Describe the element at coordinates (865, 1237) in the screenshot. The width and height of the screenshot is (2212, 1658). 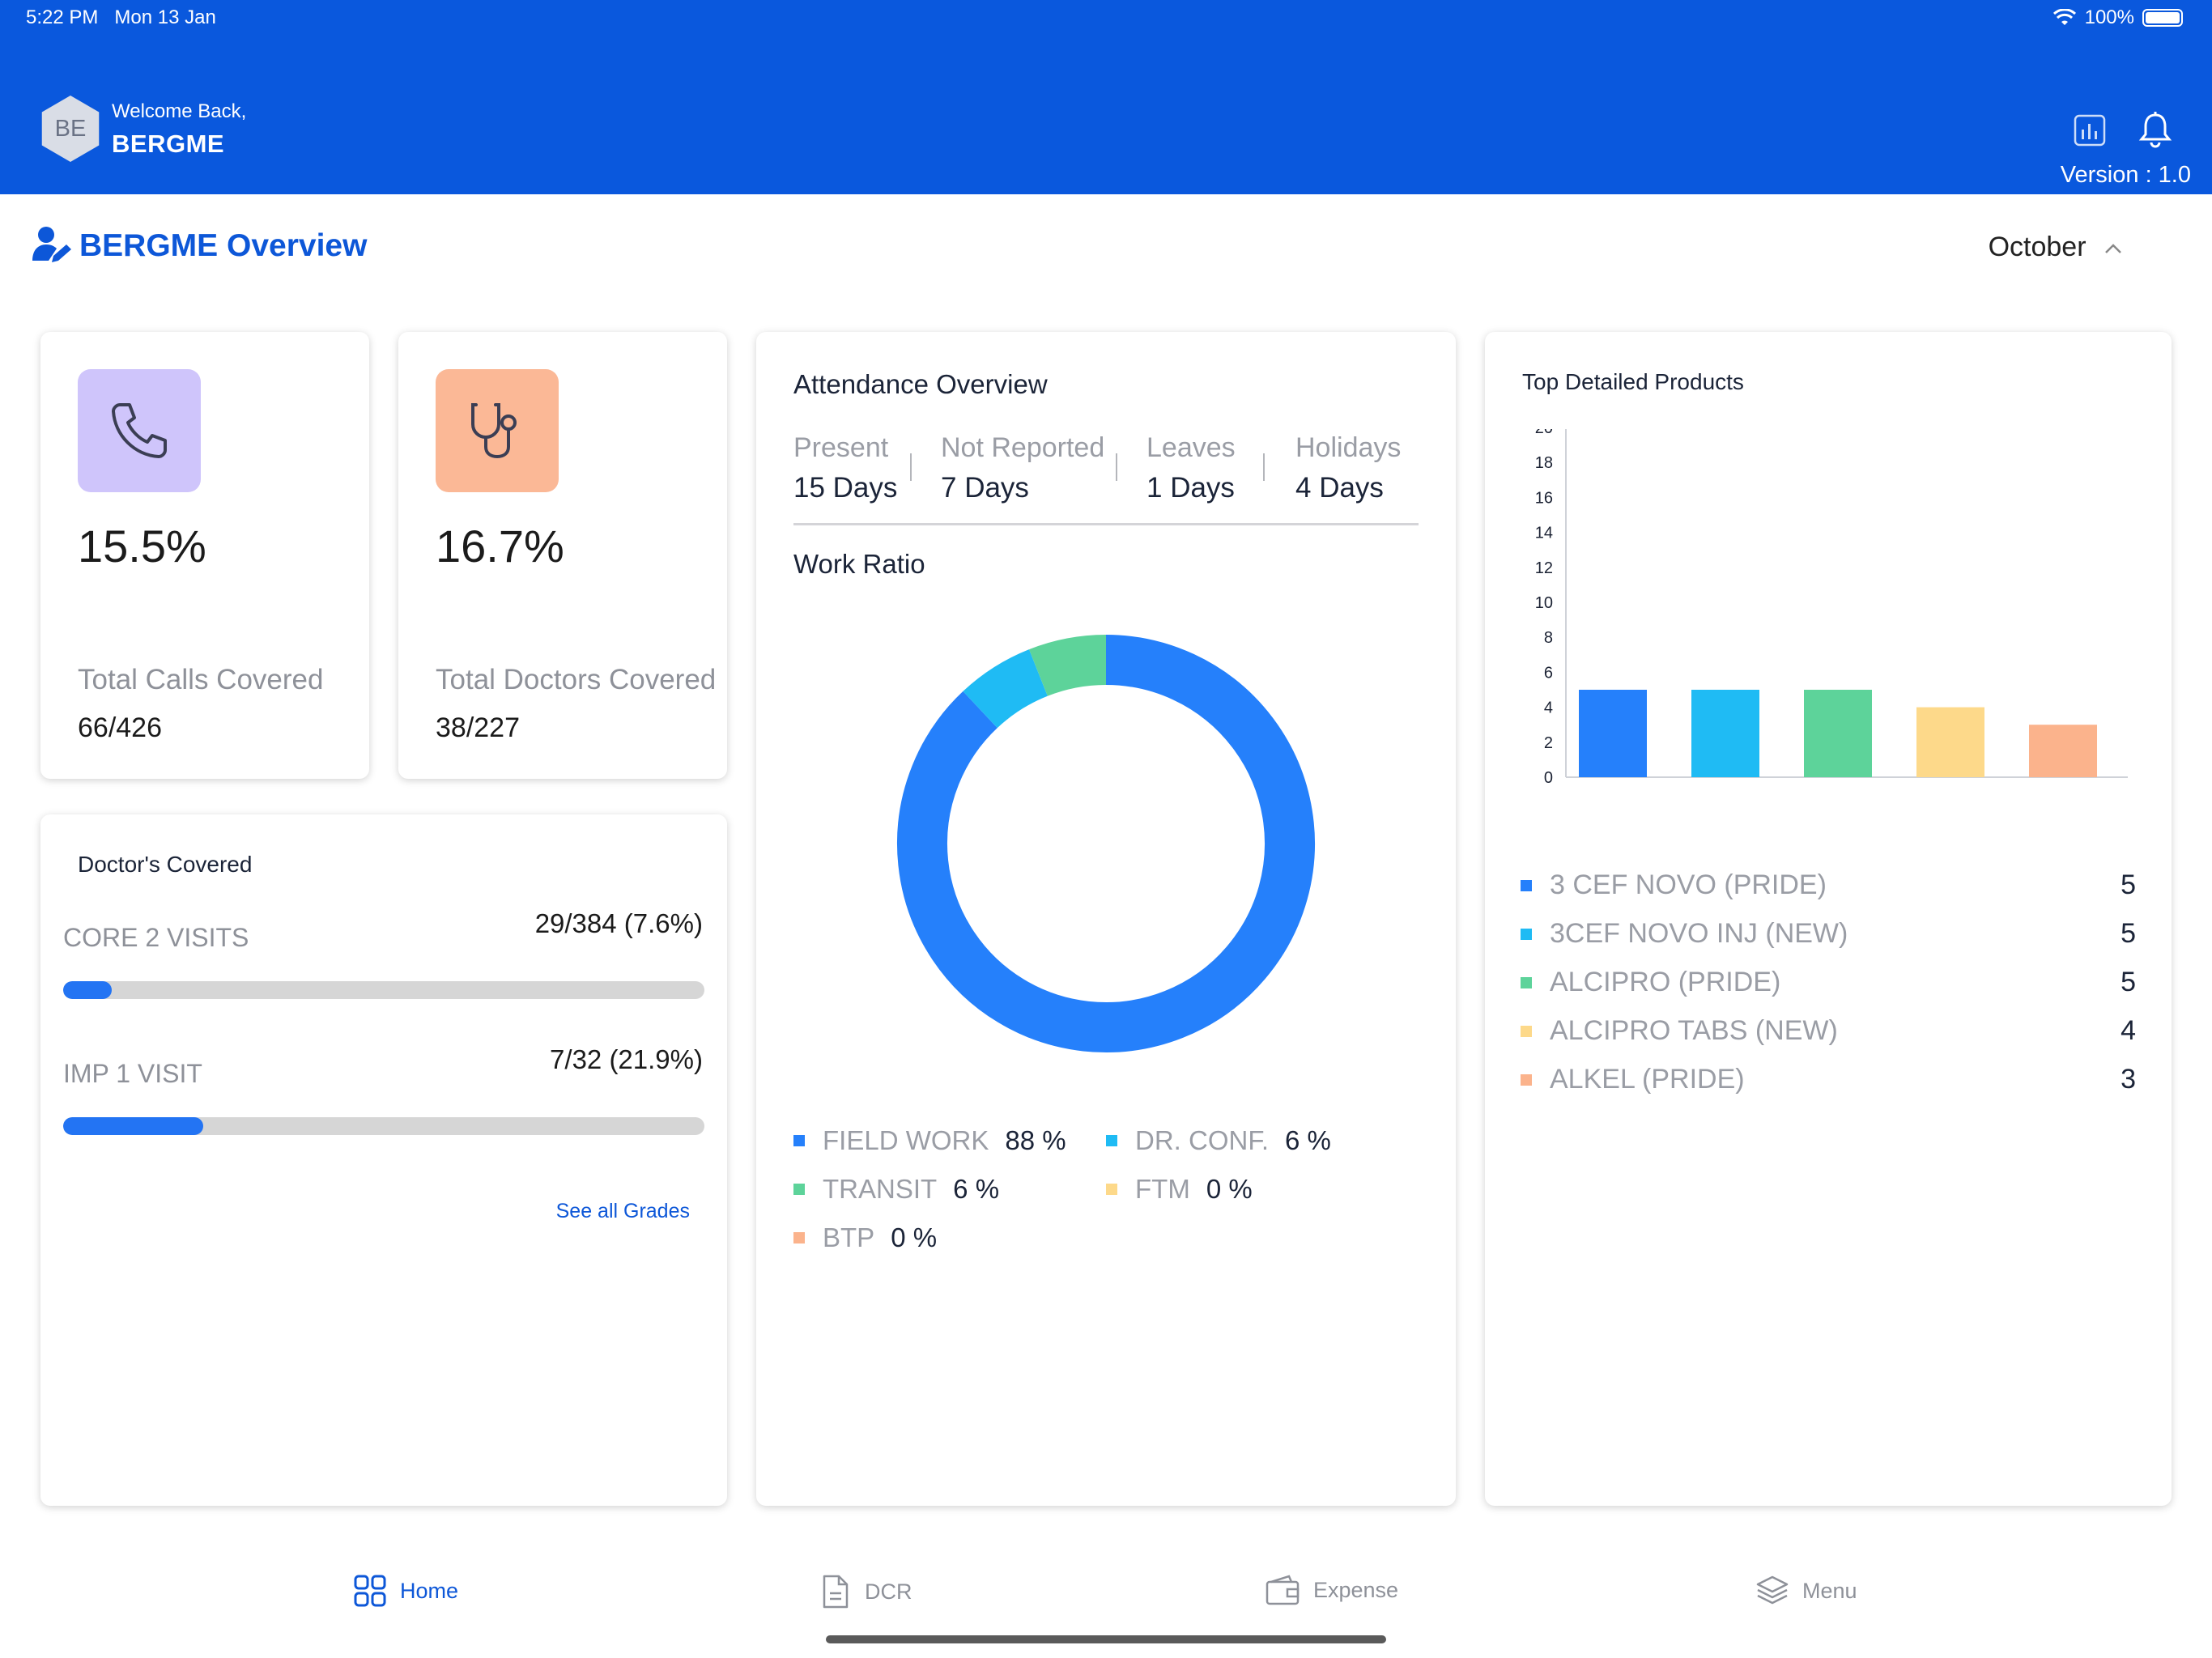
I see `legend-btp: BTP 0 %` at that location.